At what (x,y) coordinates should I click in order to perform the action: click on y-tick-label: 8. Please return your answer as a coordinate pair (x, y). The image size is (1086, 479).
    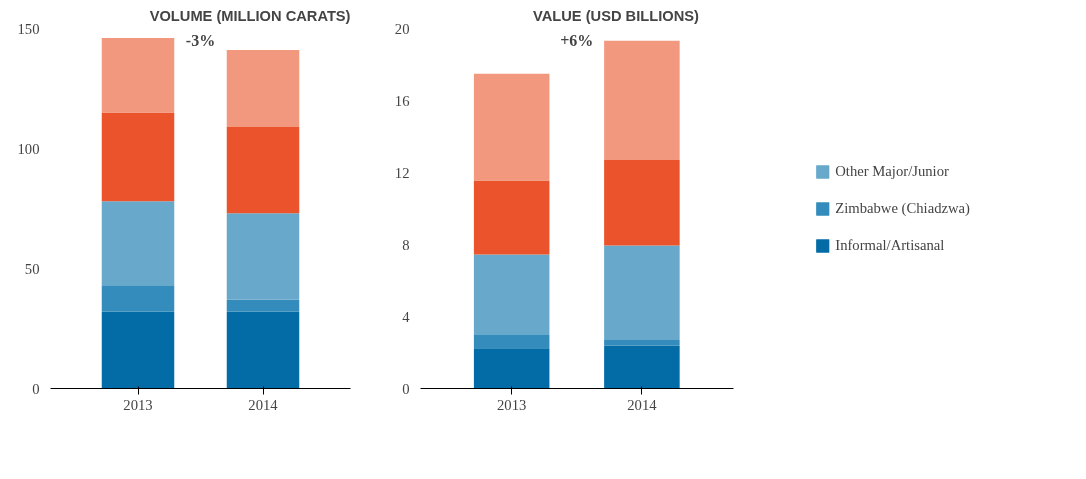
    Looking at the image, I should click on (406, 244).